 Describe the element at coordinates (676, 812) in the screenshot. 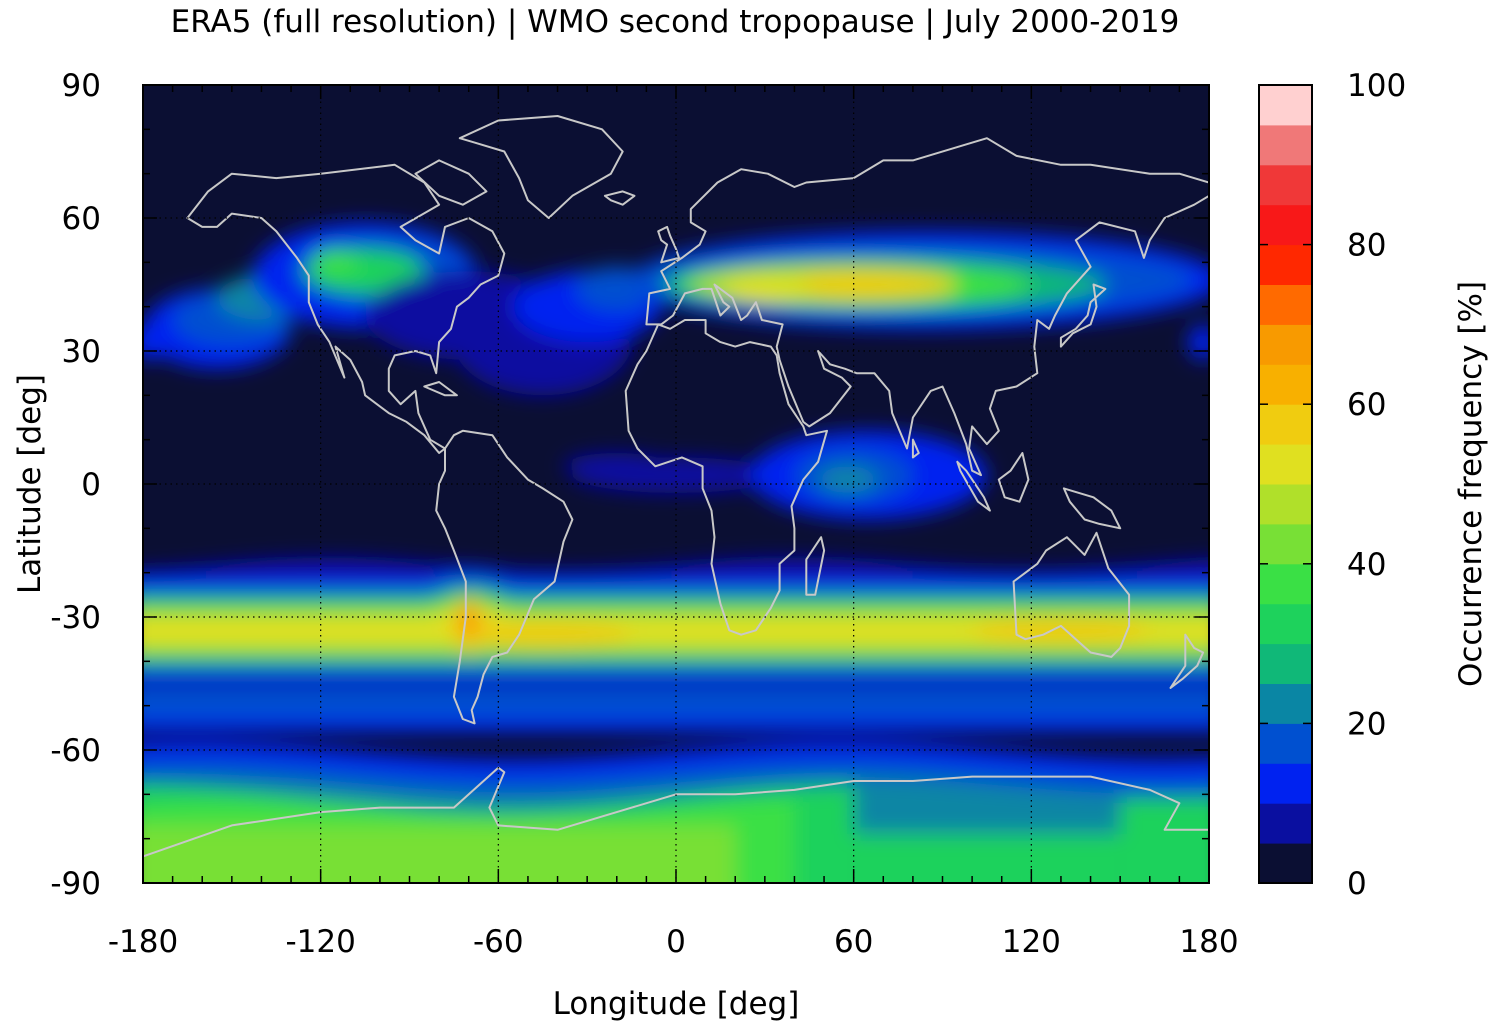

I see `coastline-antarctica` at that location.